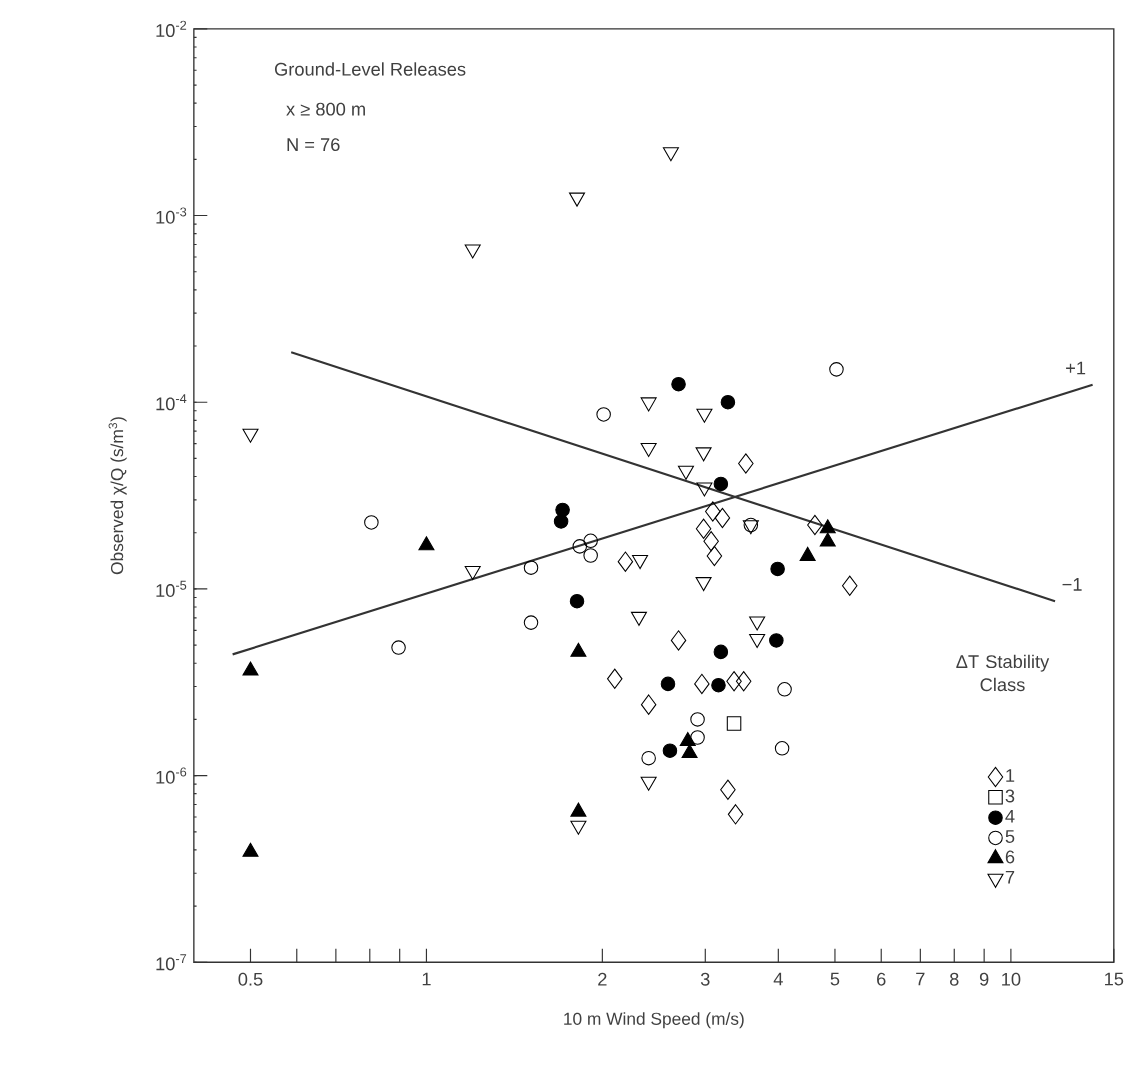 The image size is (1134, 1065). I want to click on y-axis-title: Observed χ/Q (s/m$^{3}$), so click(117, 496).